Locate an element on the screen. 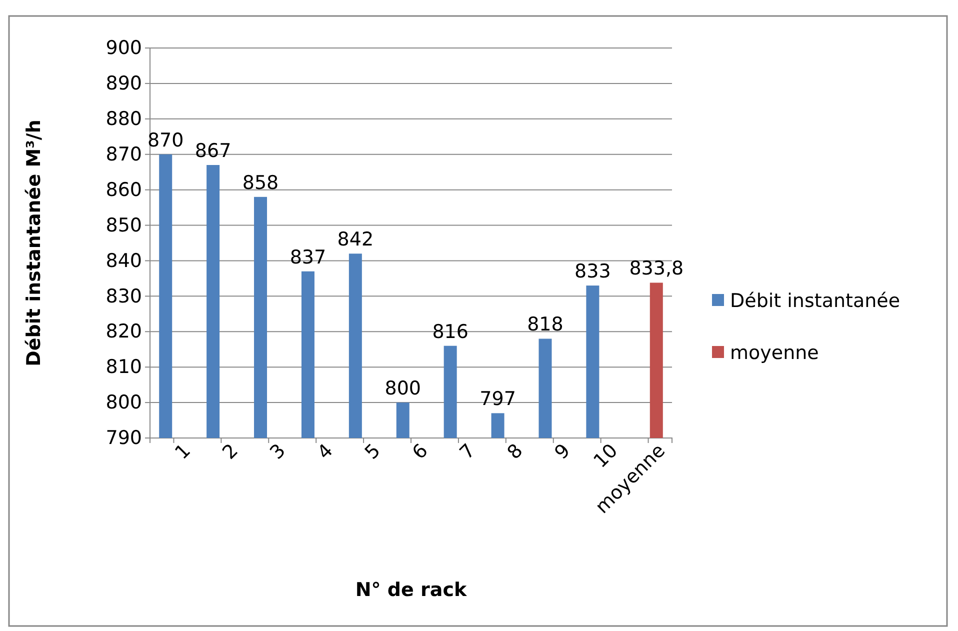 This screenshot has height=631, width=958. x-tick-label: 1 is located at coordinates (183, 452).